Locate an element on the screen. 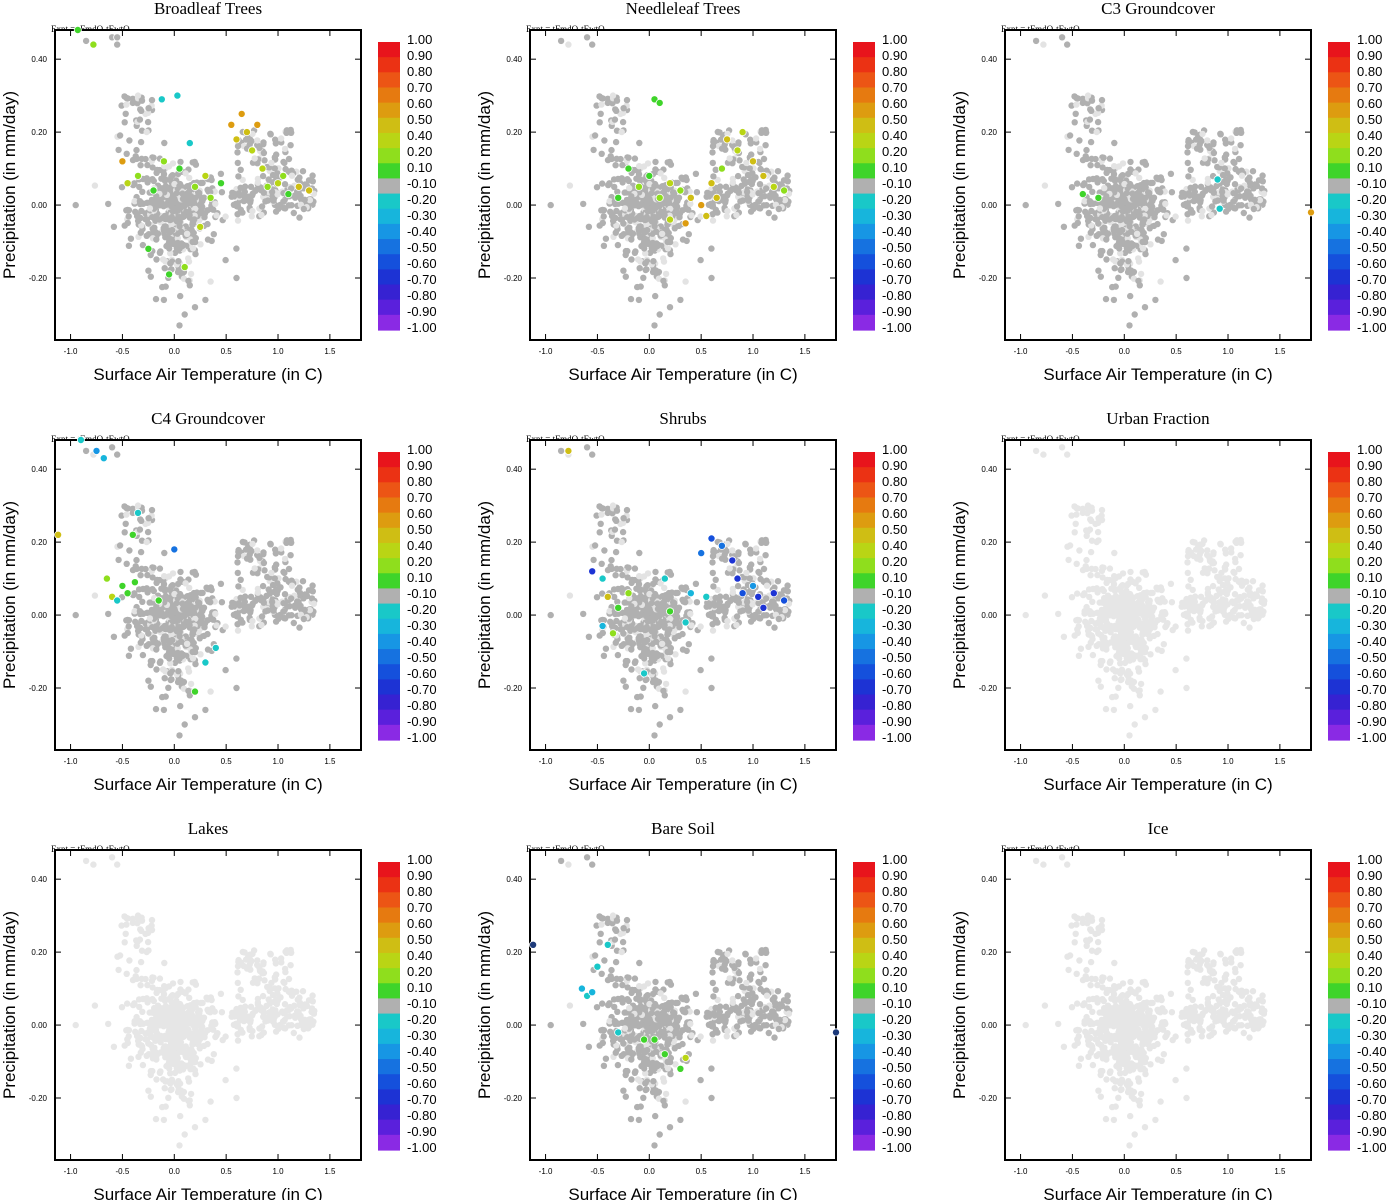 The height and width of the screenshot is (1200, 1387). colorbar-label: 0.90 is located at coordinates (1369, 55).